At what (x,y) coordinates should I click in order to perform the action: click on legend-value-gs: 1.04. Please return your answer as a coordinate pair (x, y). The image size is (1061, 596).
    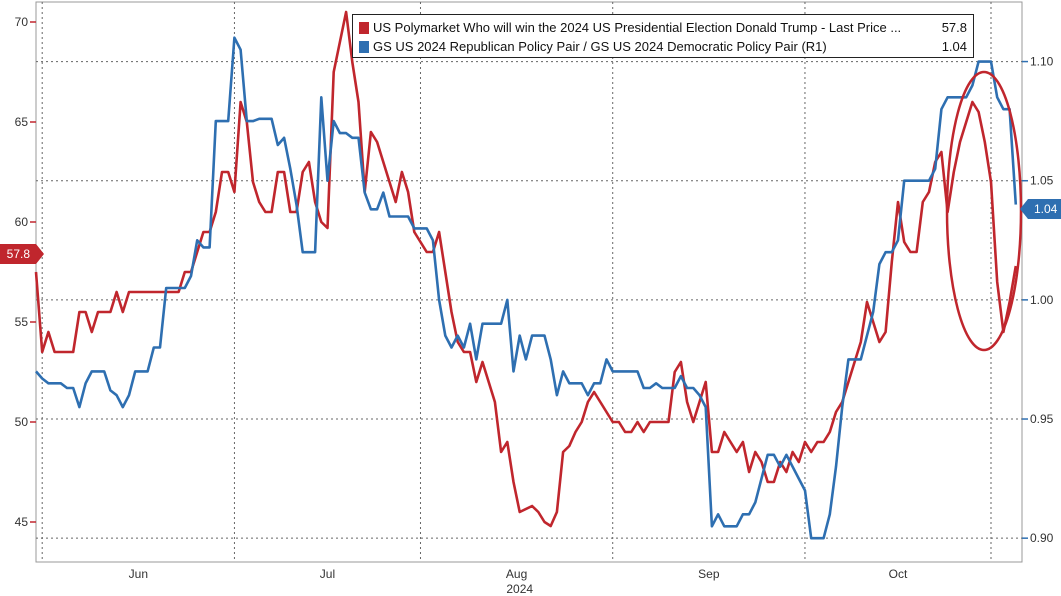
    Looking at the image, I should click on (954, 46).